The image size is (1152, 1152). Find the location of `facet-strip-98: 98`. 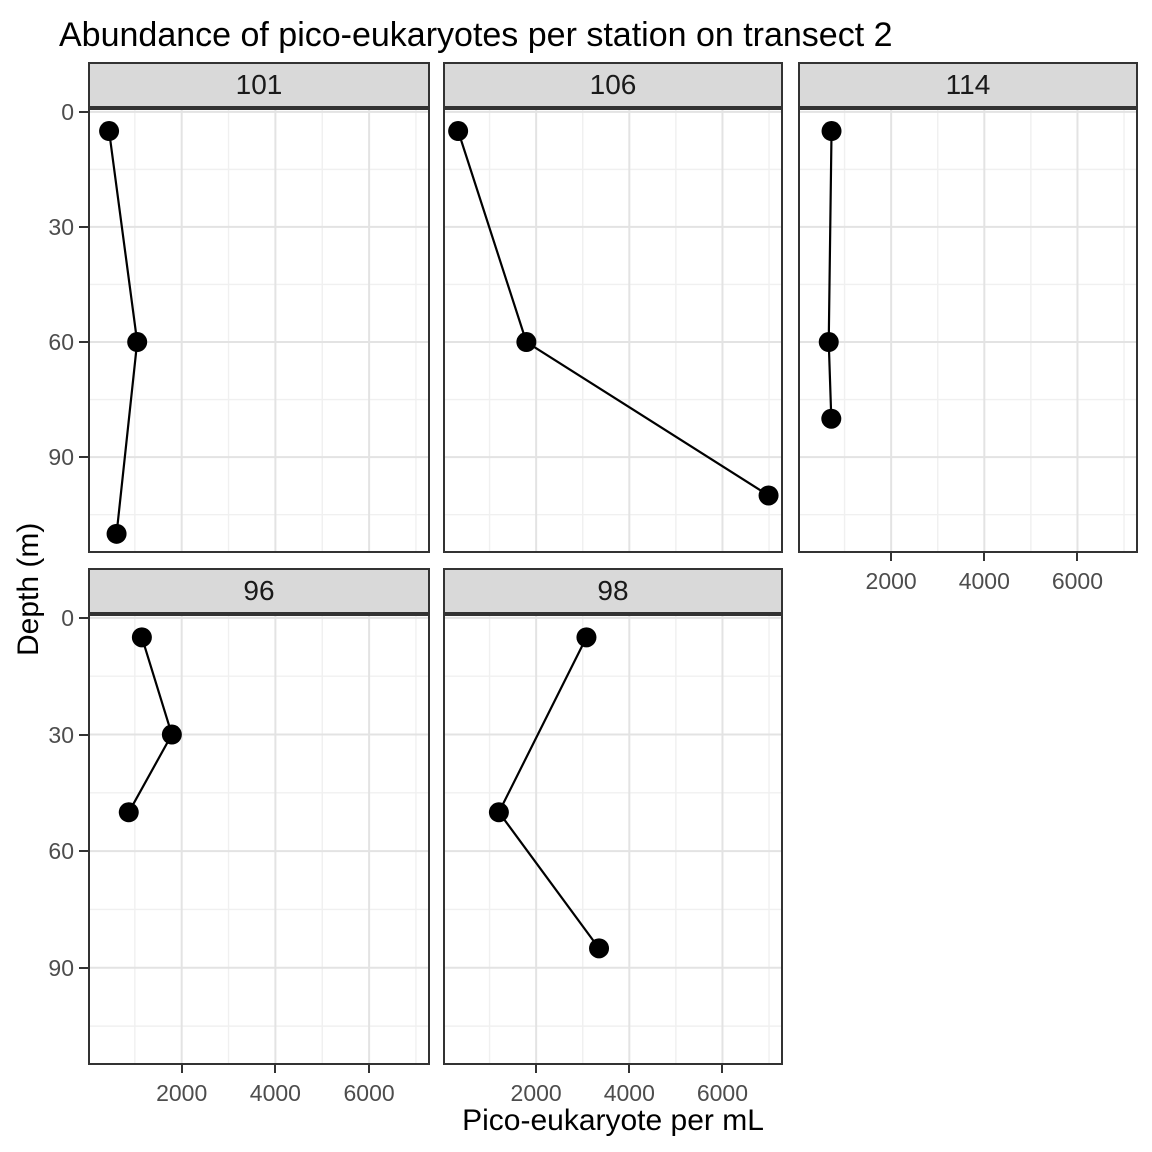

facet-strip-98: 98 is located at coordinates (613, 591).